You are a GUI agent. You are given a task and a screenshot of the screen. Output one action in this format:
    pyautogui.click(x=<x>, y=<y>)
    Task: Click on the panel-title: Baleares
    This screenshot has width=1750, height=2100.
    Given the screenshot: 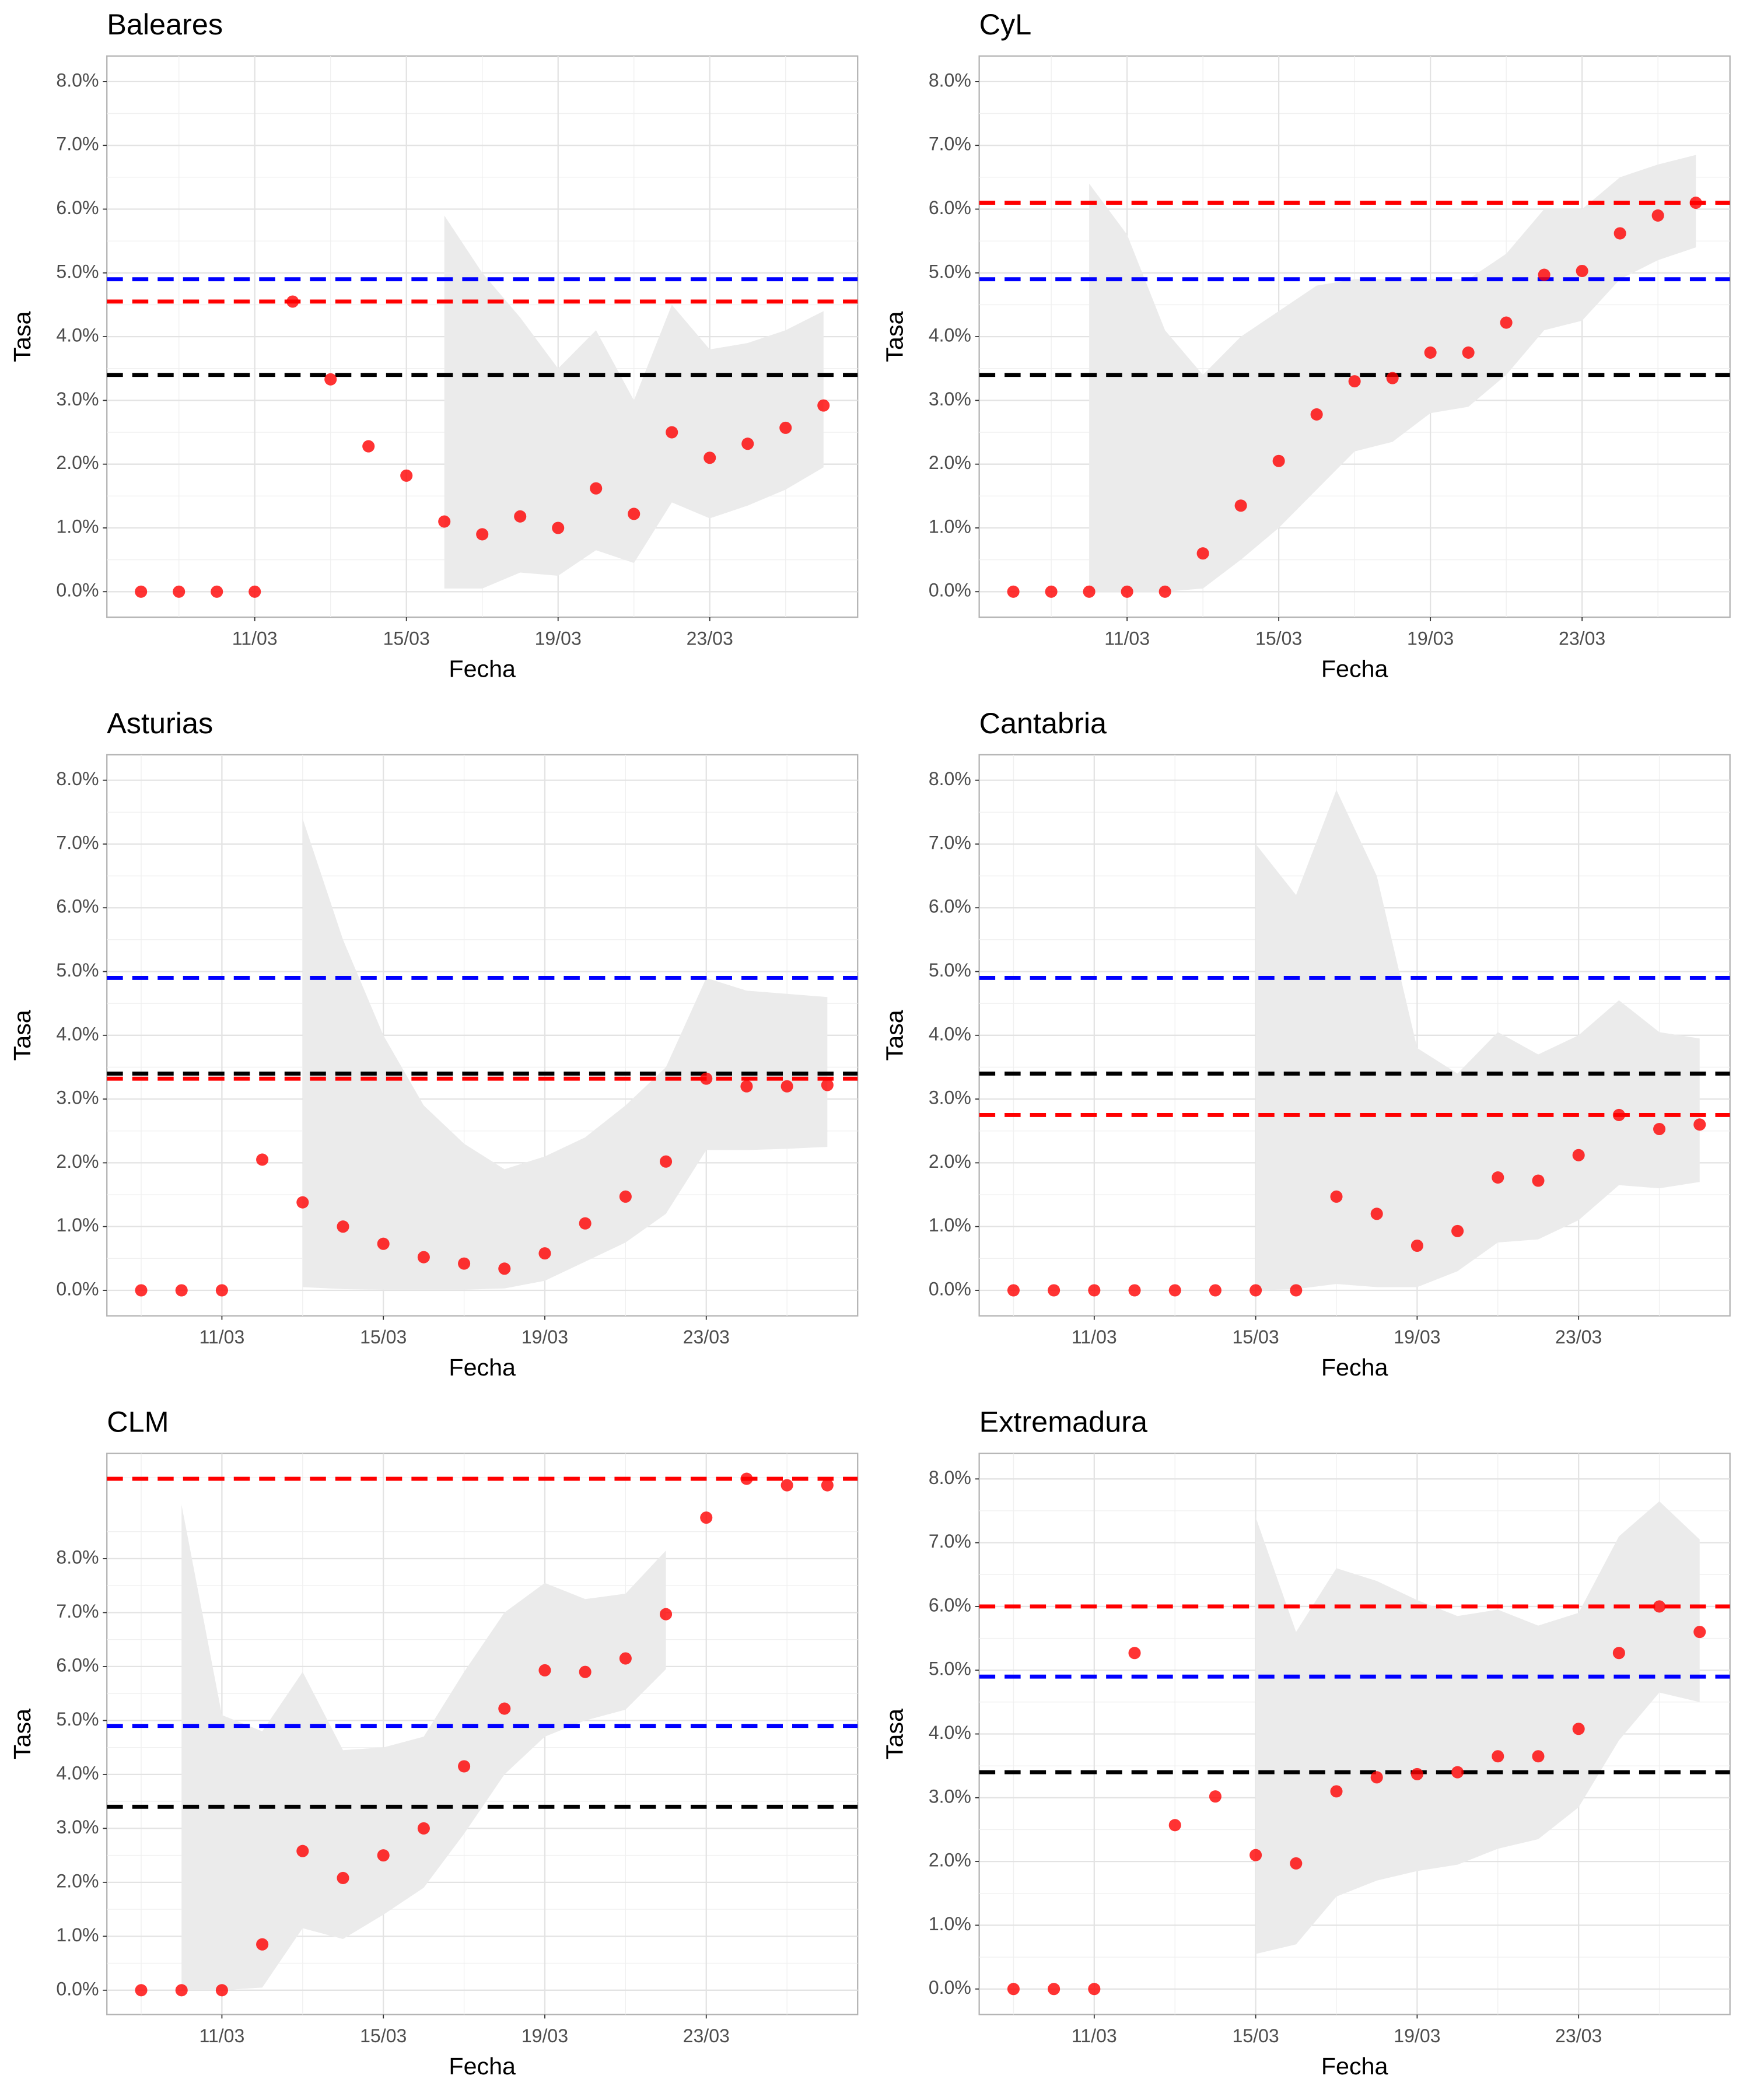 What is the action you would take?
    pyautogui.click(x=165, y=24)
    